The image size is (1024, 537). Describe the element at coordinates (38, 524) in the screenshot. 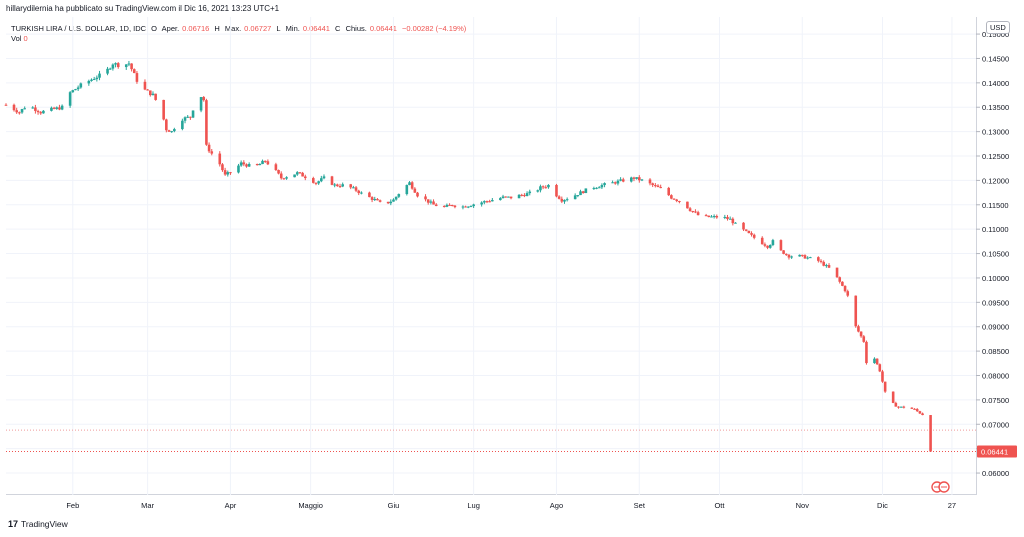

I see `tradingview-brand: 17 TradingView` at that location.